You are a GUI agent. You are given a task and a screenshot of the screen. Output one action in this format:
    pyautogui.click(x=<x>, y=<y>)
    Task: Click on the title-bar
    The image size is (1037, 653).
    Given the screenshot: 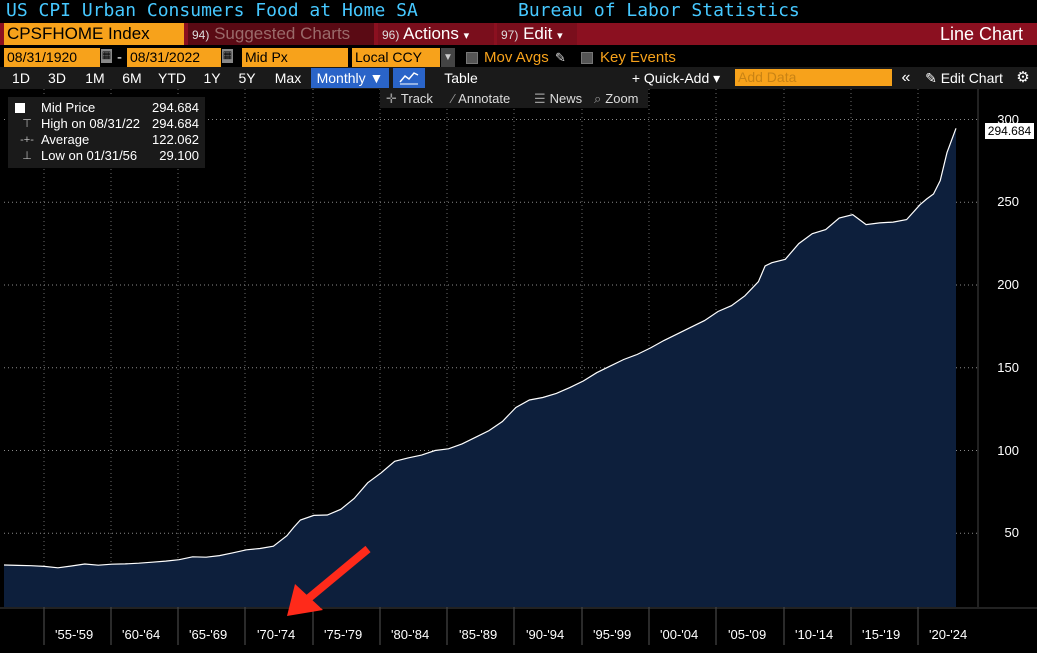 What is the action you would take?
    pyautogui.click(x=518, y=11)
    